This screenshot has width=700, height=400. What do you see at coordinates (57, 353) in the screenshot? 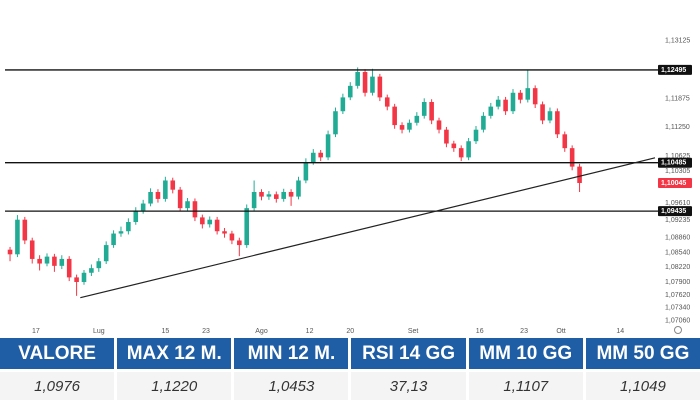
I see `table-header: VALORE` at bounding box center [57, 353].